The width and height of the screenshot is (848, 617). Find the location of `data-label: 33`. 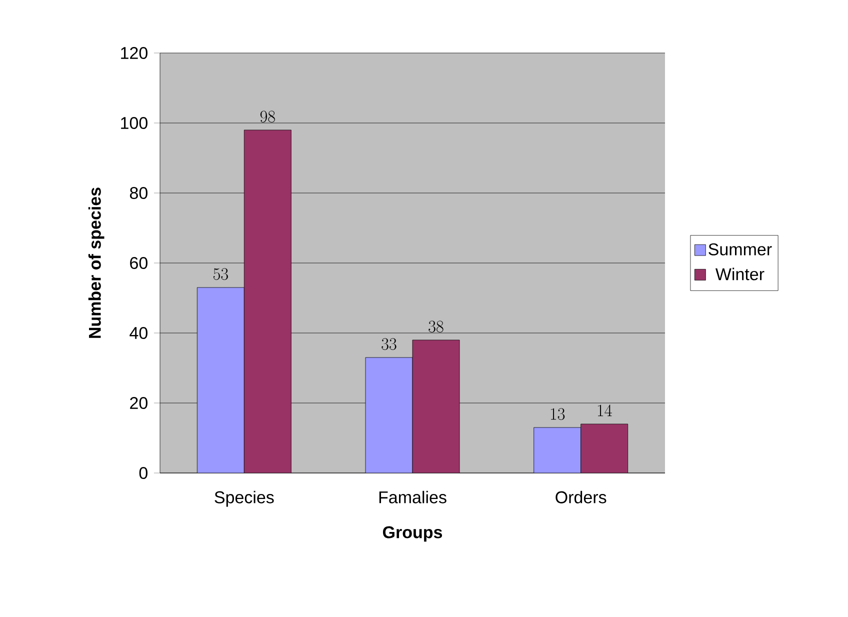

data-label: 33 is located at coordinates (389, 344).